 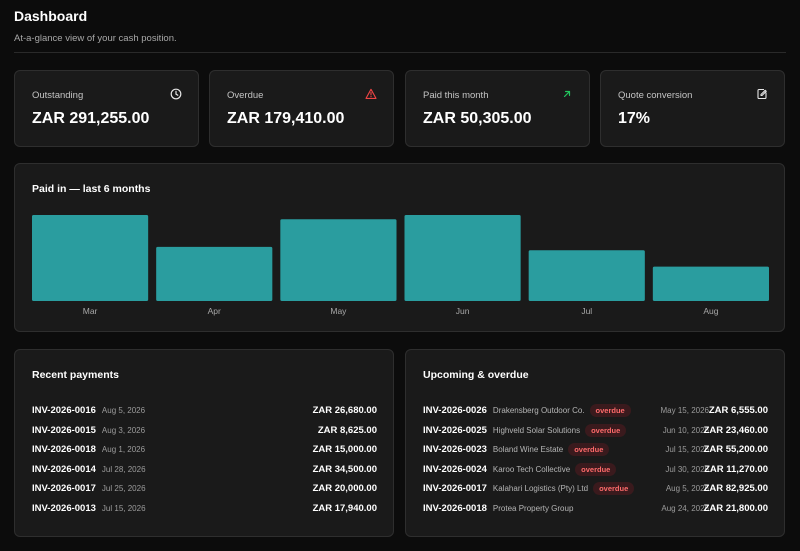 What do you see at coordinates (455, 430) in the screenshot?
I see `invoice-number: INV-2026-0025` at bounding box center [455, 430].